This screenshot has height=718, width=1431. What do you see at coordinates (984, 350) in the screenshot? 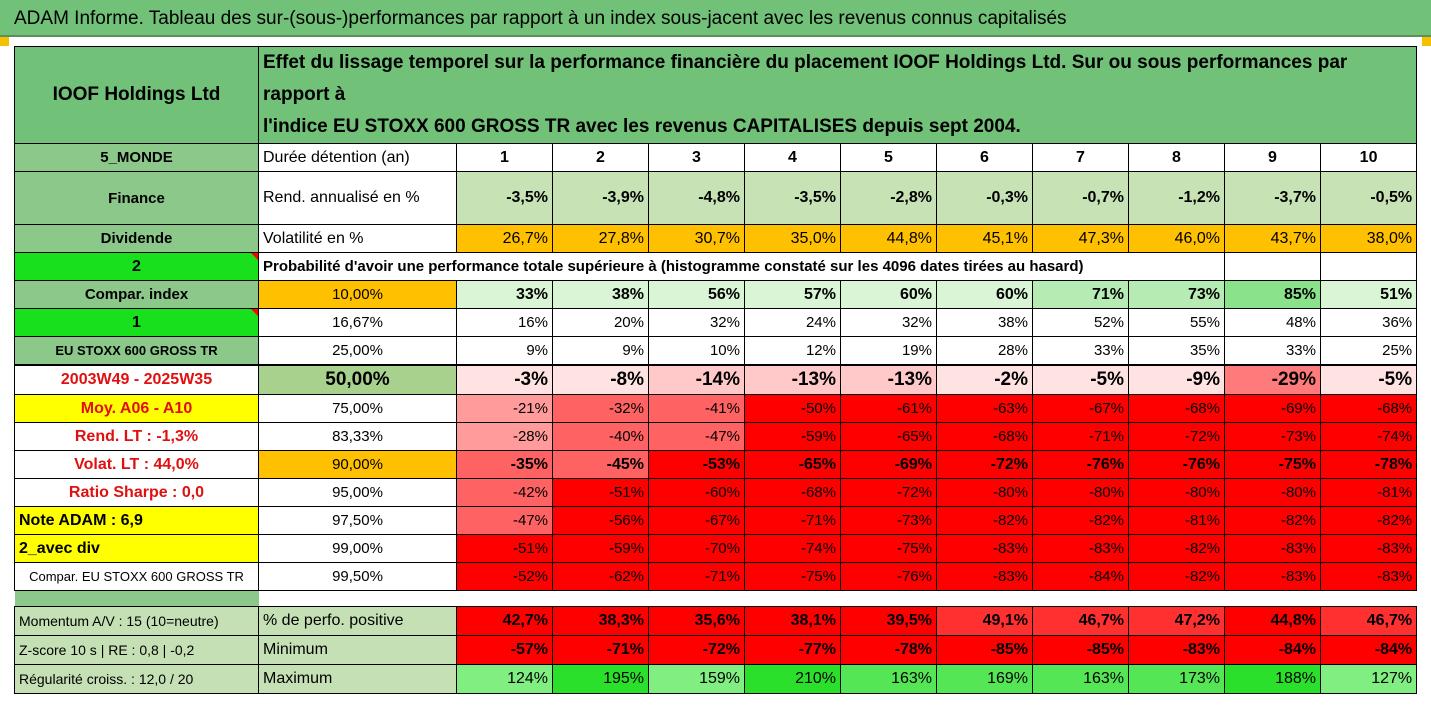
I see `percentile-cell: 28%` at bounding box center [984, 350].